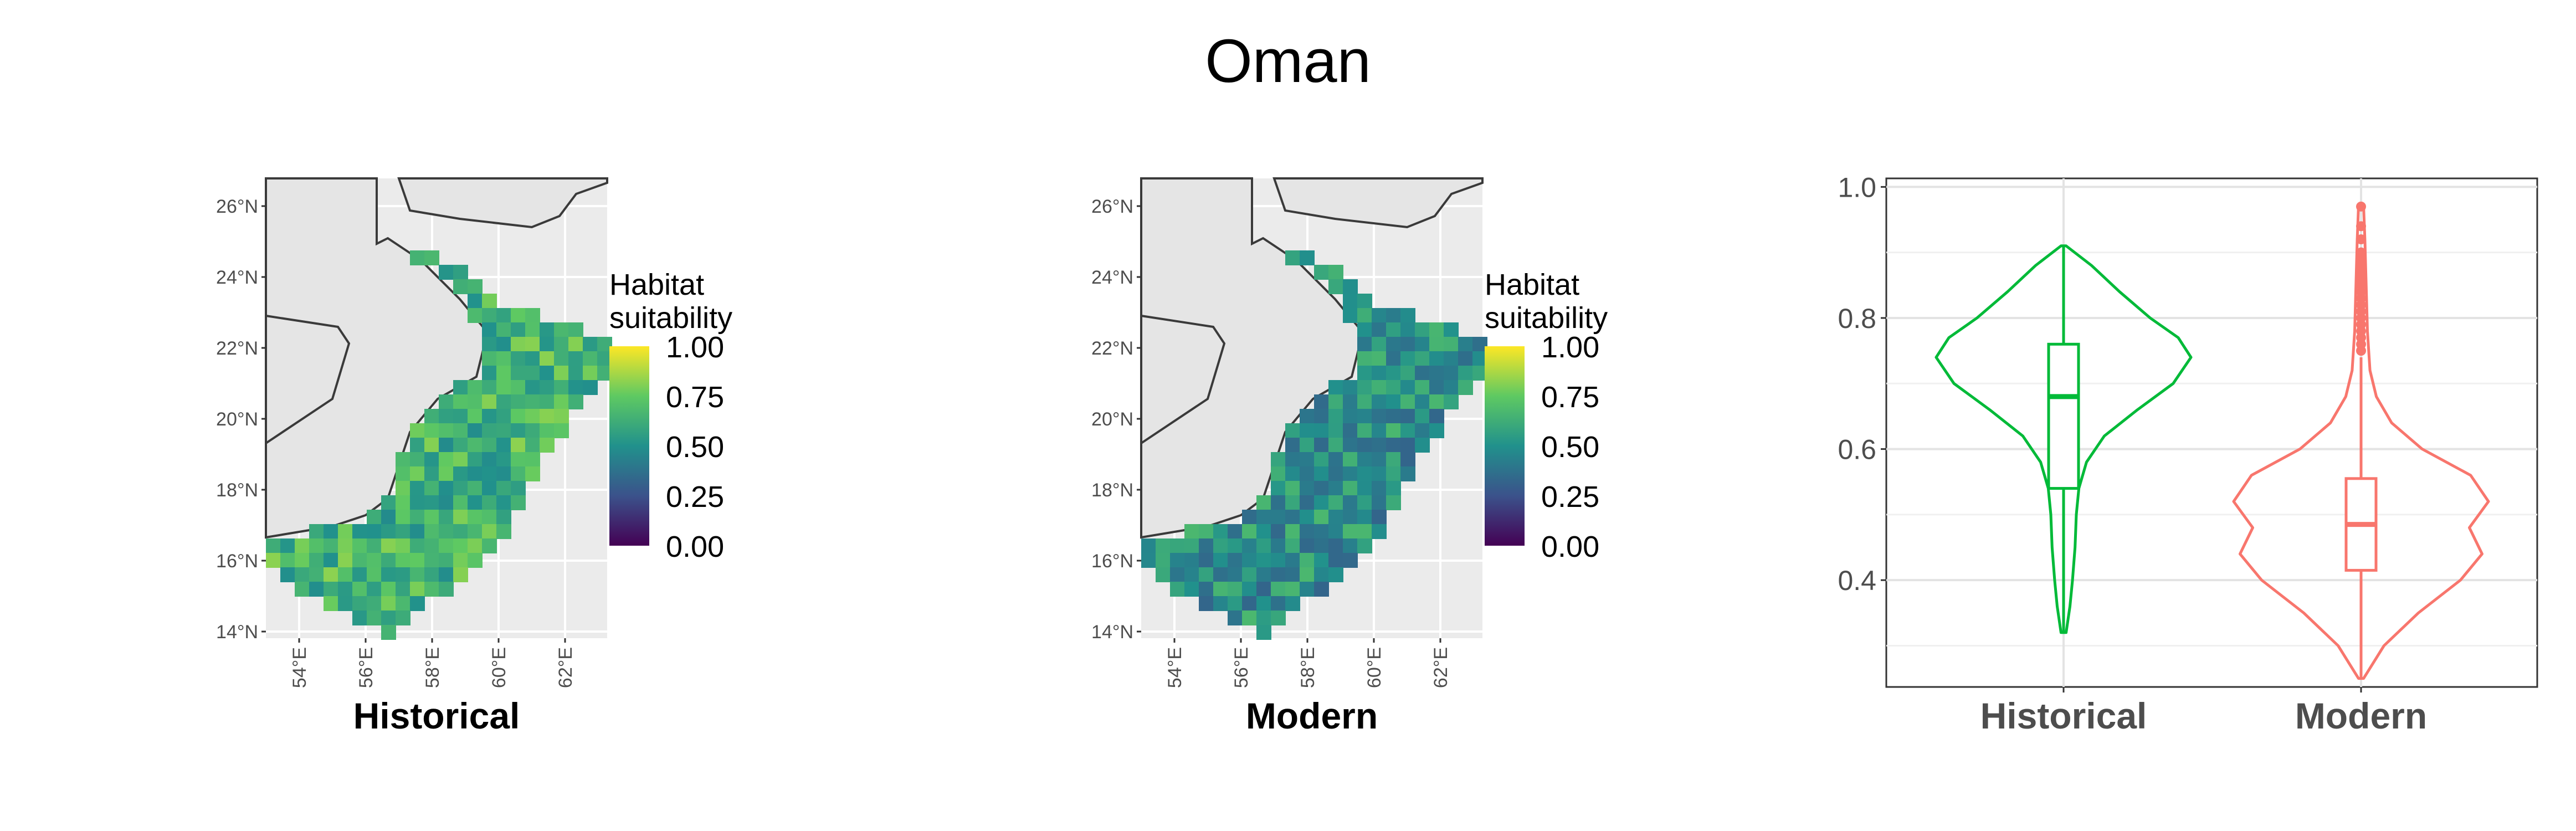 The image size is (2576, 831). Describe the element at coordinates (2203, 711) in the screenshot. I see `x-axis-tick-labels: Historical Modern` at that location.